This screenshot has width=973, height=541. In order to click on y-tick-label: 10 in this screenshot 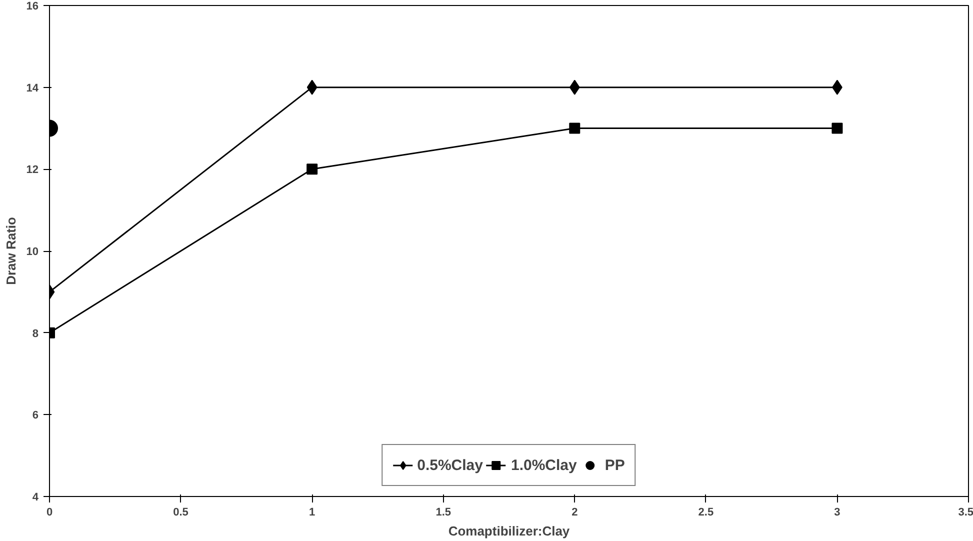, I will do `click(32, 252)`.